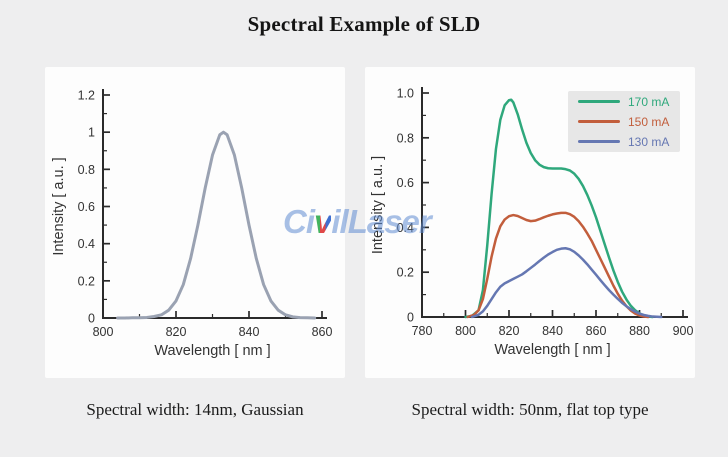  What do you see at coordinates (599, 101) in the screenshot?
I see `legend-line-170ma-icon` at bounding box center [599, 101].